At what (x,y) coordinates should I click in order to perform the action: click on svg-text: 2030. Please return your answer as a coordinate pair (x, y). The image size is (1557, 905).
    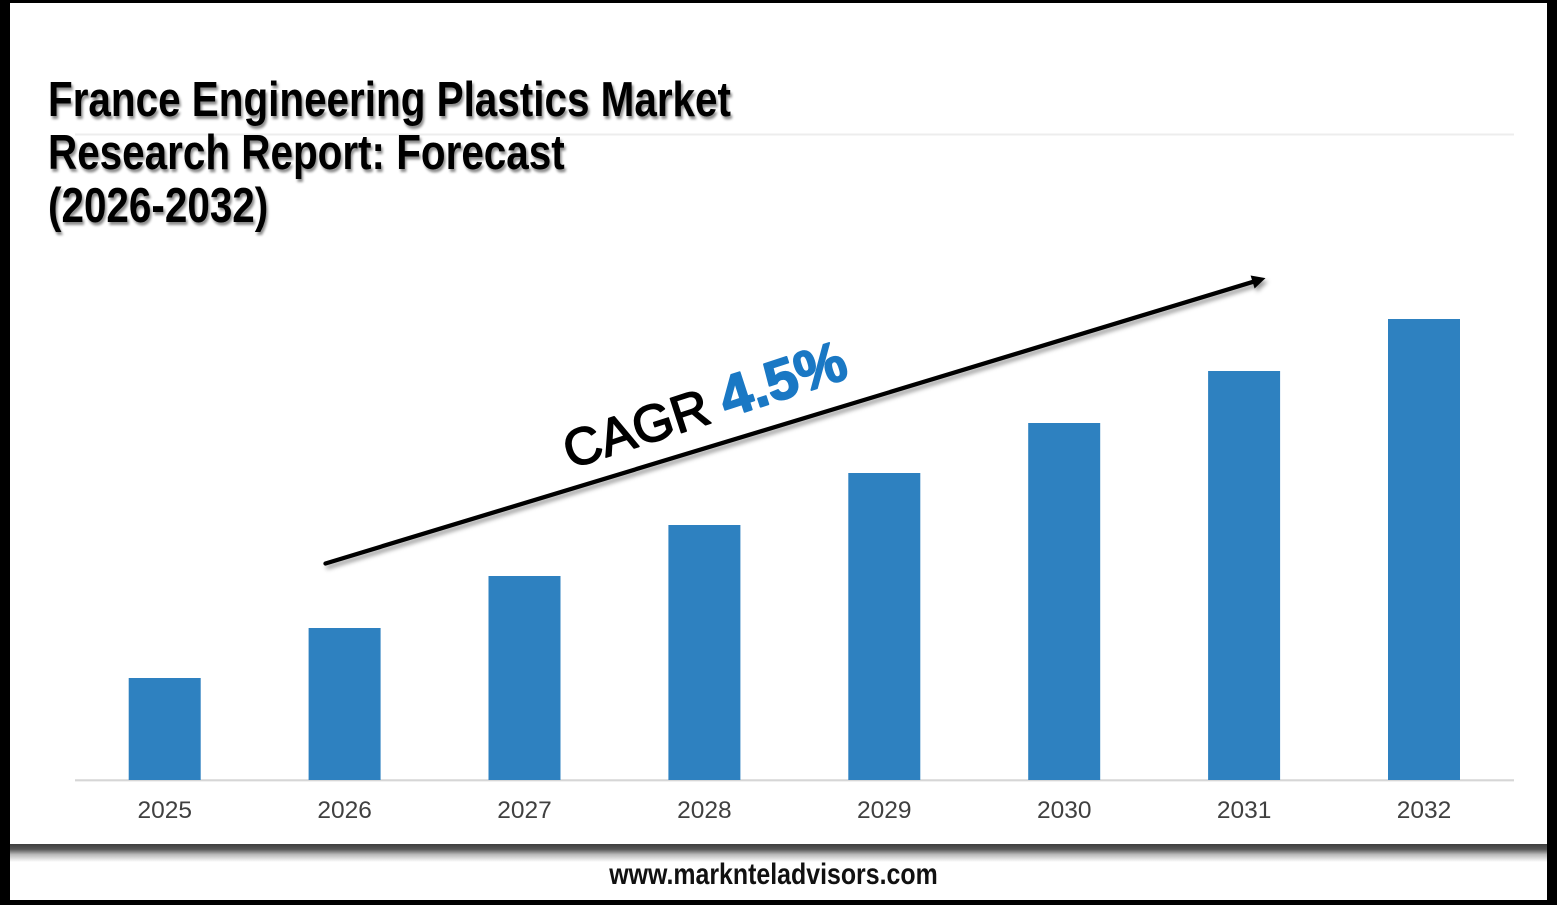
    Looking at the image, I should click on (1064, 810).